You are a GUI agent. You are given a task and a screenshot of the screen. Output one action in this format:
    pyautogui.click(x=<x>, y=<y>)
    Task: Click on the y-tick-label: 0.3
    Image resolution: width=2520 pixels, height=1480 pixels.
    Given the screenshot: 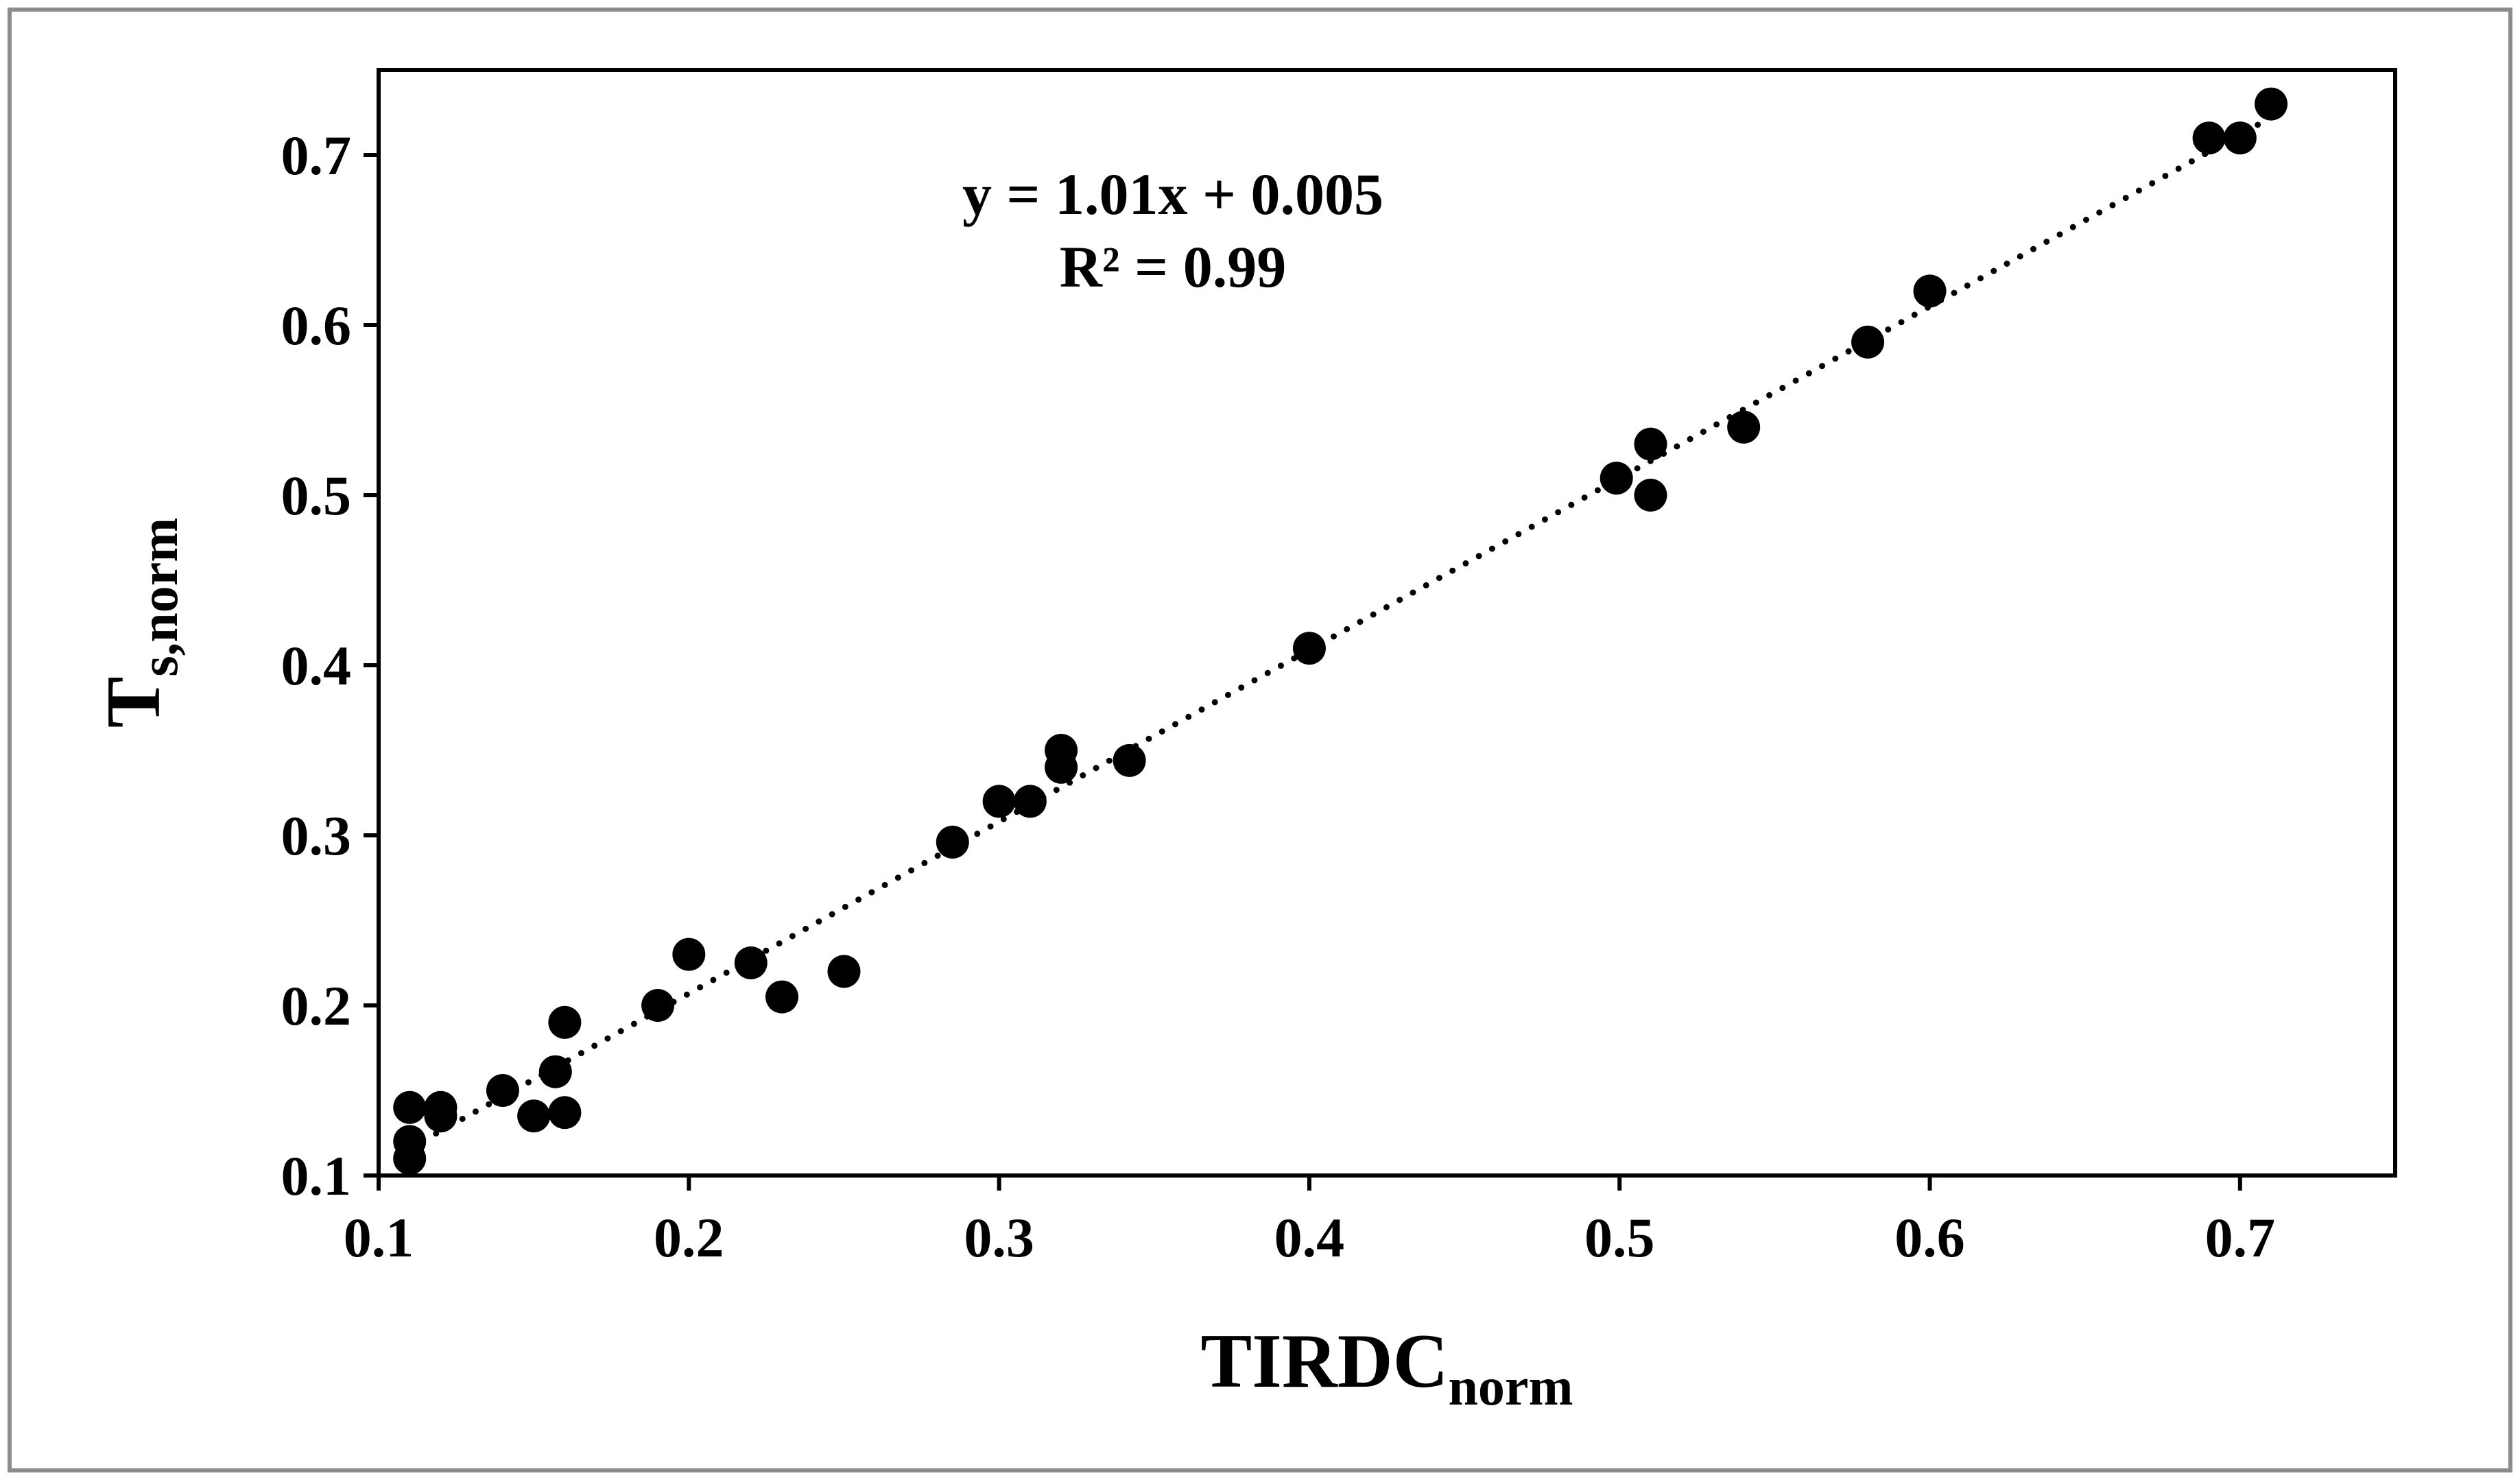 What is the action you would take?
    pyautogui.click(x=316, y=836)
    